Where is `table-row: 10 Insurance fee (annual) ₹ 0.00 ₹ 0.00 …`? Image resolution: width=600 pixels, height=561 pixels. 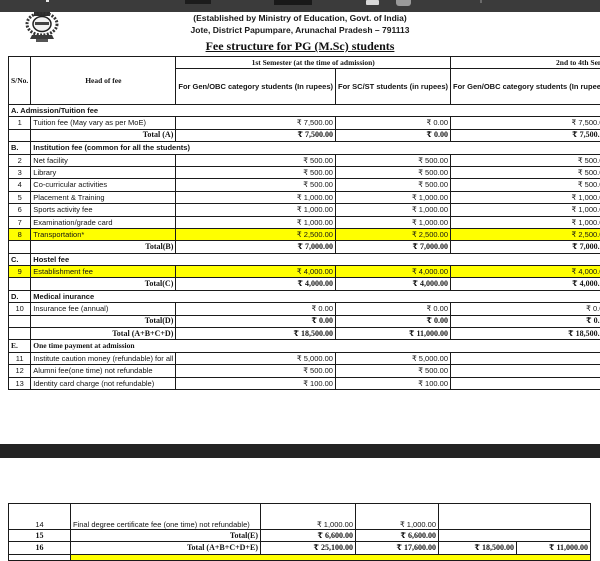 table-row: 10 Insurance fee (annual) ₹ 0.00 ₹ 0.00 … is located at coordinates (304, 309).